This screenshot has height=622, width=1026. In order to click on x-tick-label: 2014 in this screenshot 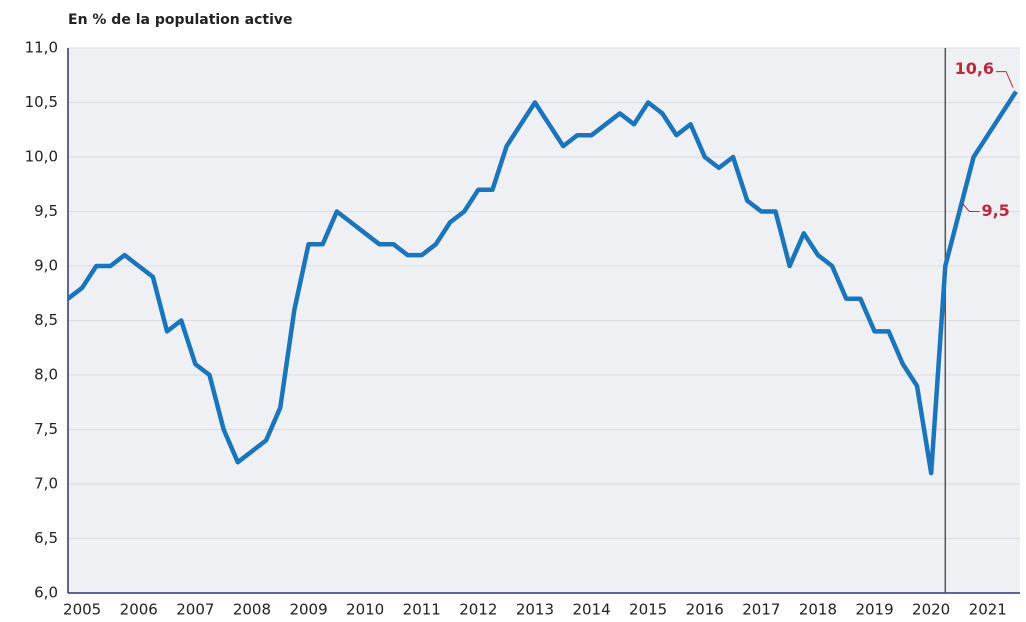, I will do `click(591, 610)`.